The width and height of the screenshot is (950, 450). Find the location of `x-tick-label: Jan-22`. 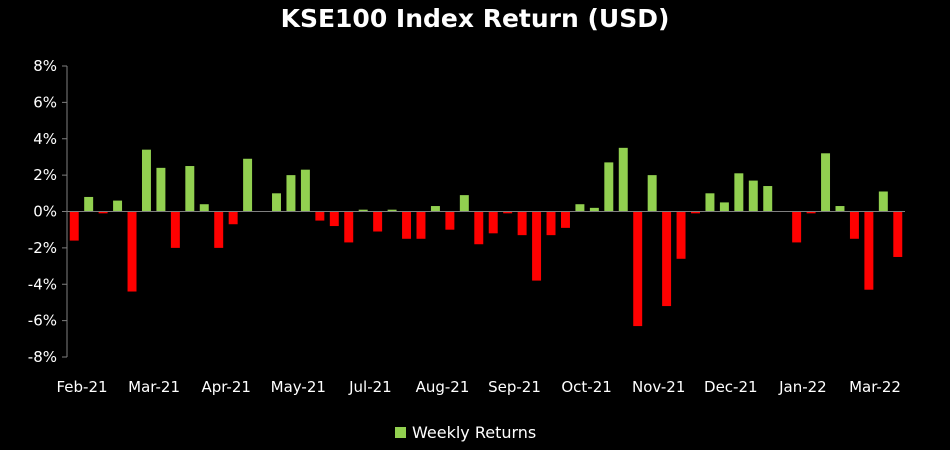

x-tick-label: Jan-22 is located at coordinates (802, 387).